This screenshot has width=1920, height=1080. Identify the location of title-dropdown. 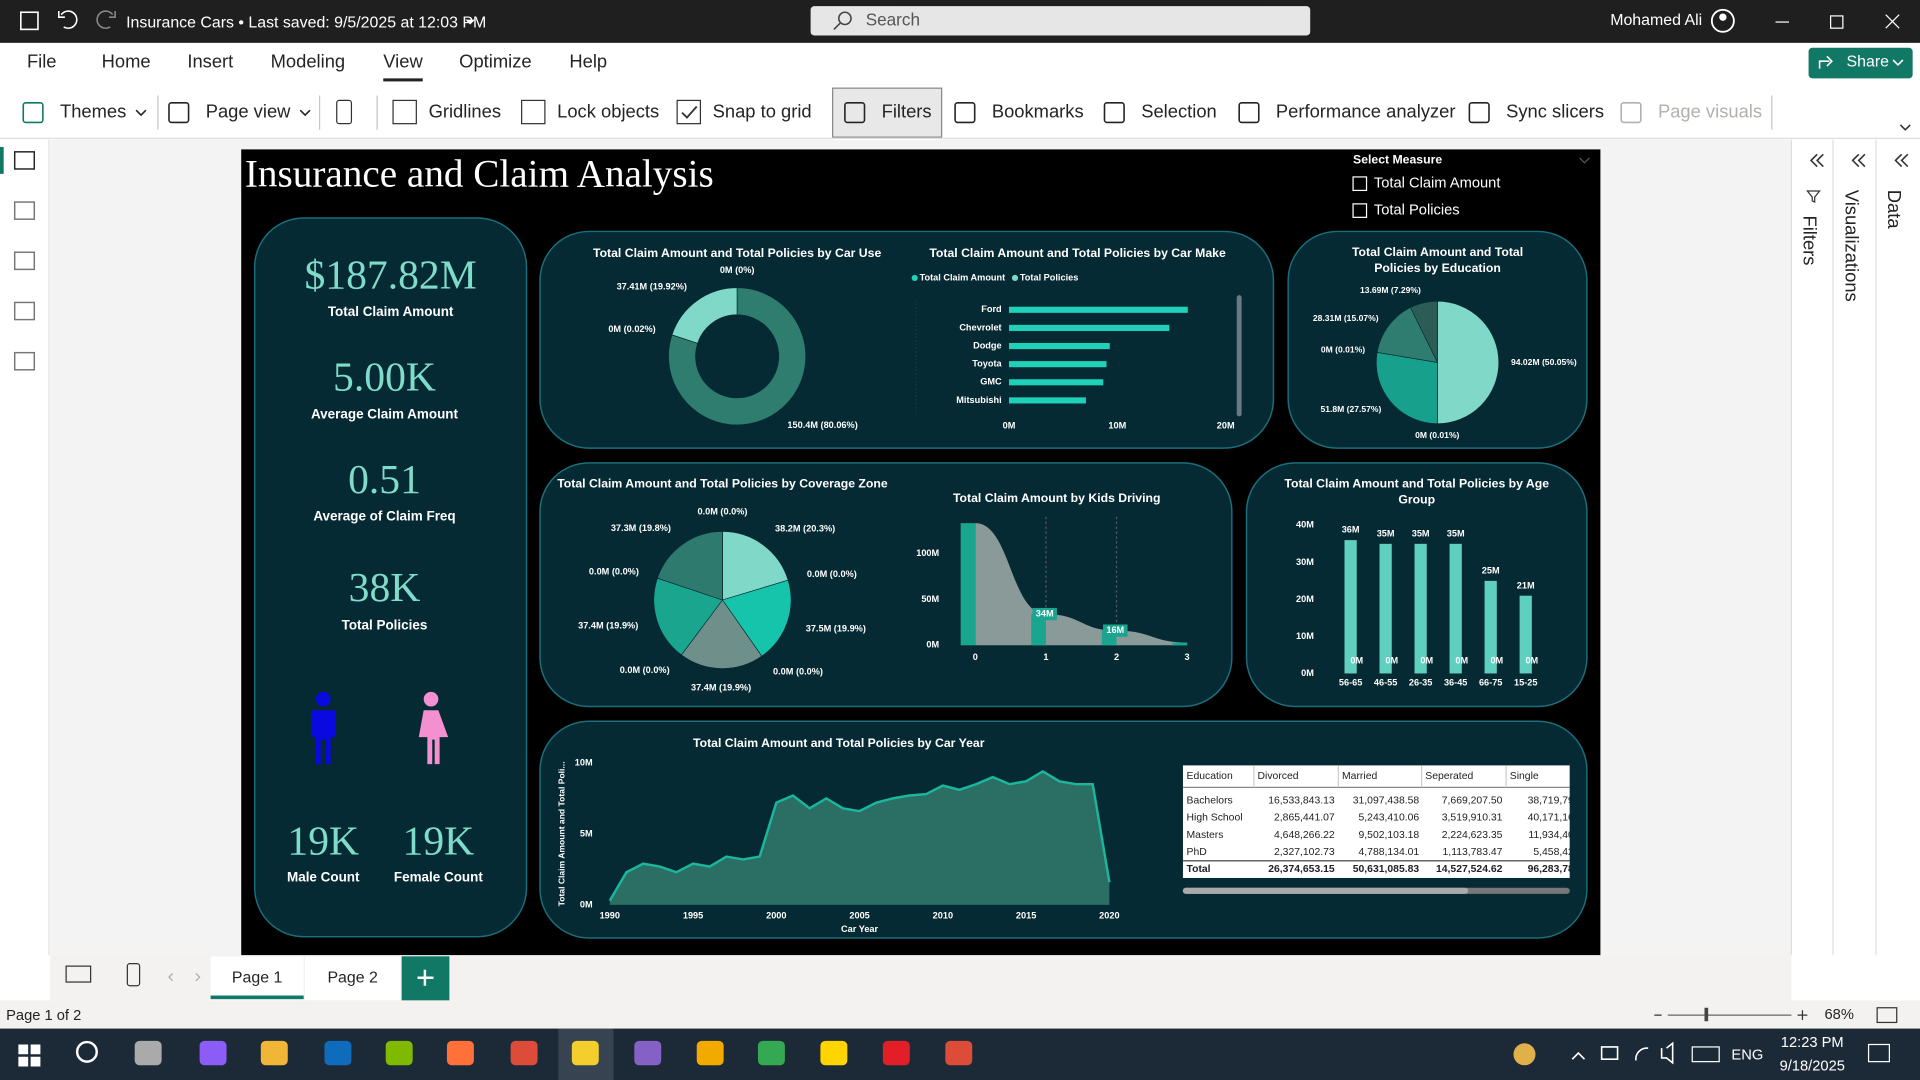
(470, 22).